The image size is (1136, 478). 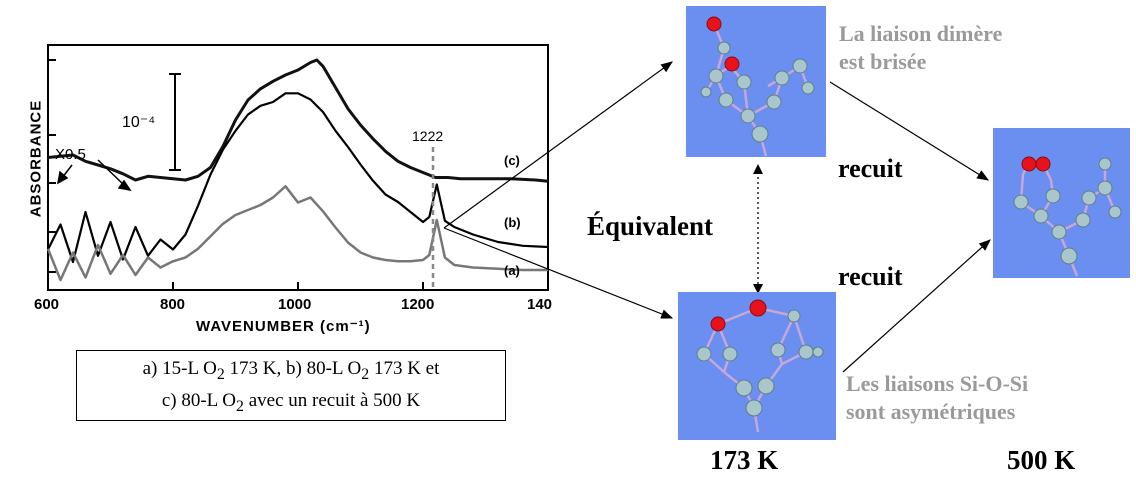 I want to click on caption-line-2: c) 80-L O2 avec un recuit à 500 K, so click(x=291, y=402).